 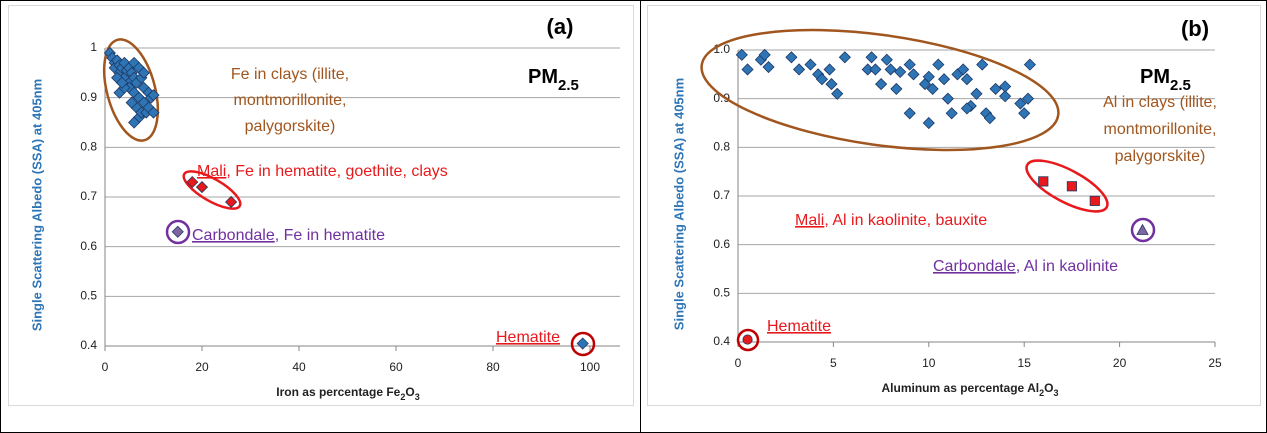 What do you see at coordinates (105, 367) in the screenshot?
I see `x-tick-label: 0` at bounding box center [105, 367].